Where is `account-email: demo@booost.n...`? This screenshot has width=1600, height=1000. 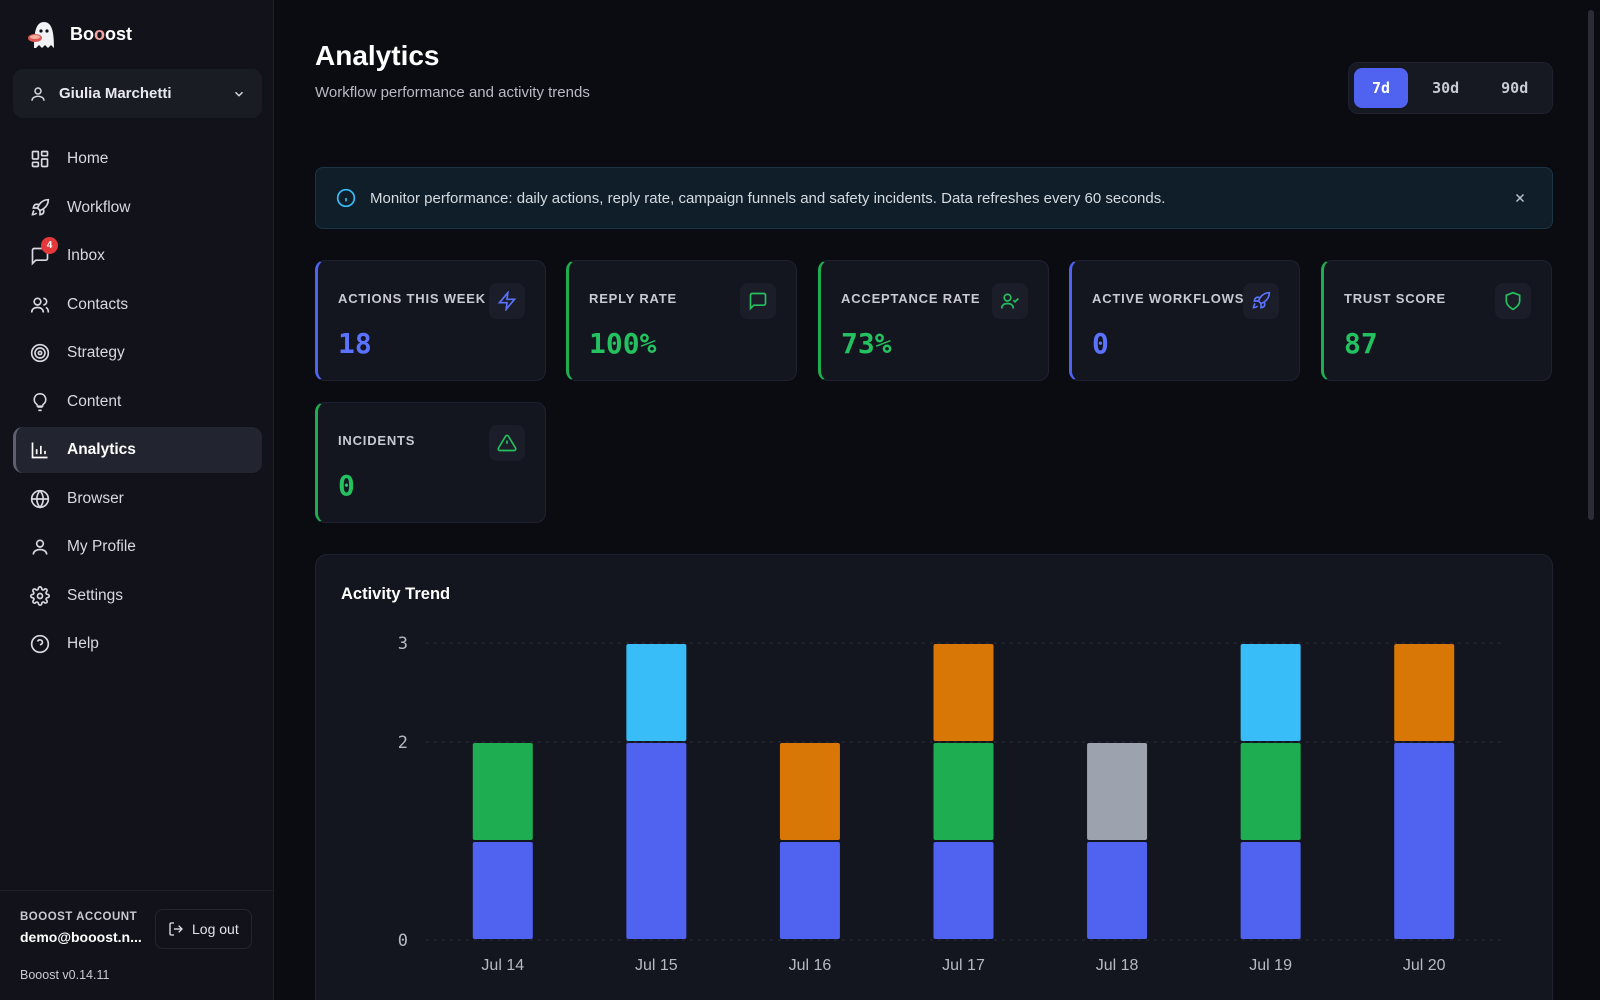 account-email: demo@booost.n... is located at coordinates (81, 937).